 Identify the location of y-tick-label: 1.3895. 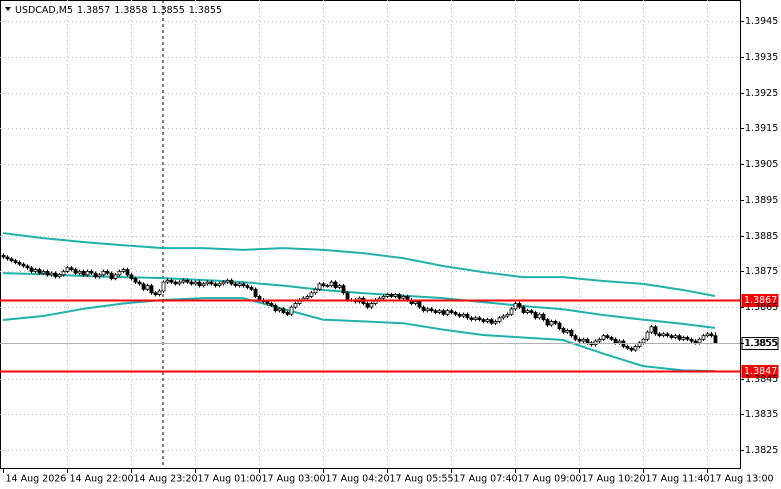
(761, 200).